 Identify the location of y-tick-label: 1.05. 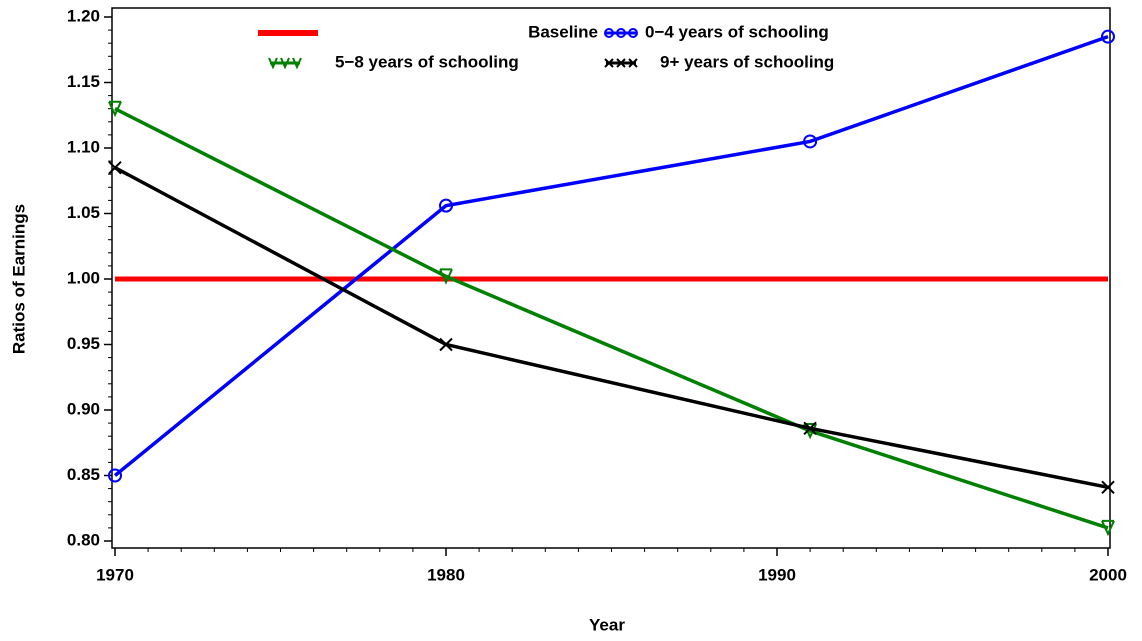
(83, 212).